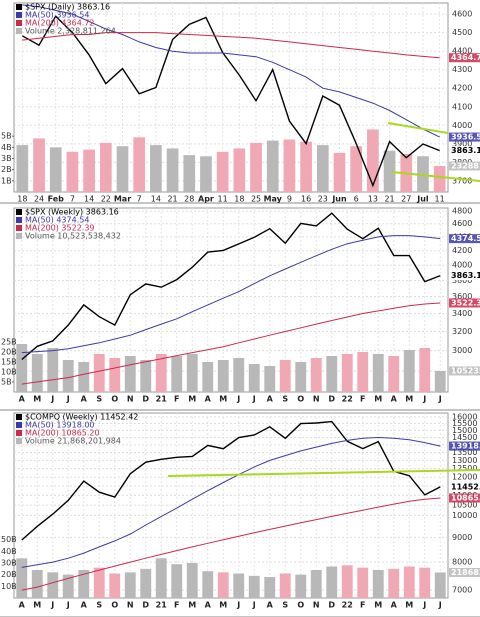 This screenshot has width=480, height=617. What do you see at coordinates (70, 31) in the screenshot?
I see `legend-entry: Volume 2,328,811,264` at bounding box center [70, 31].